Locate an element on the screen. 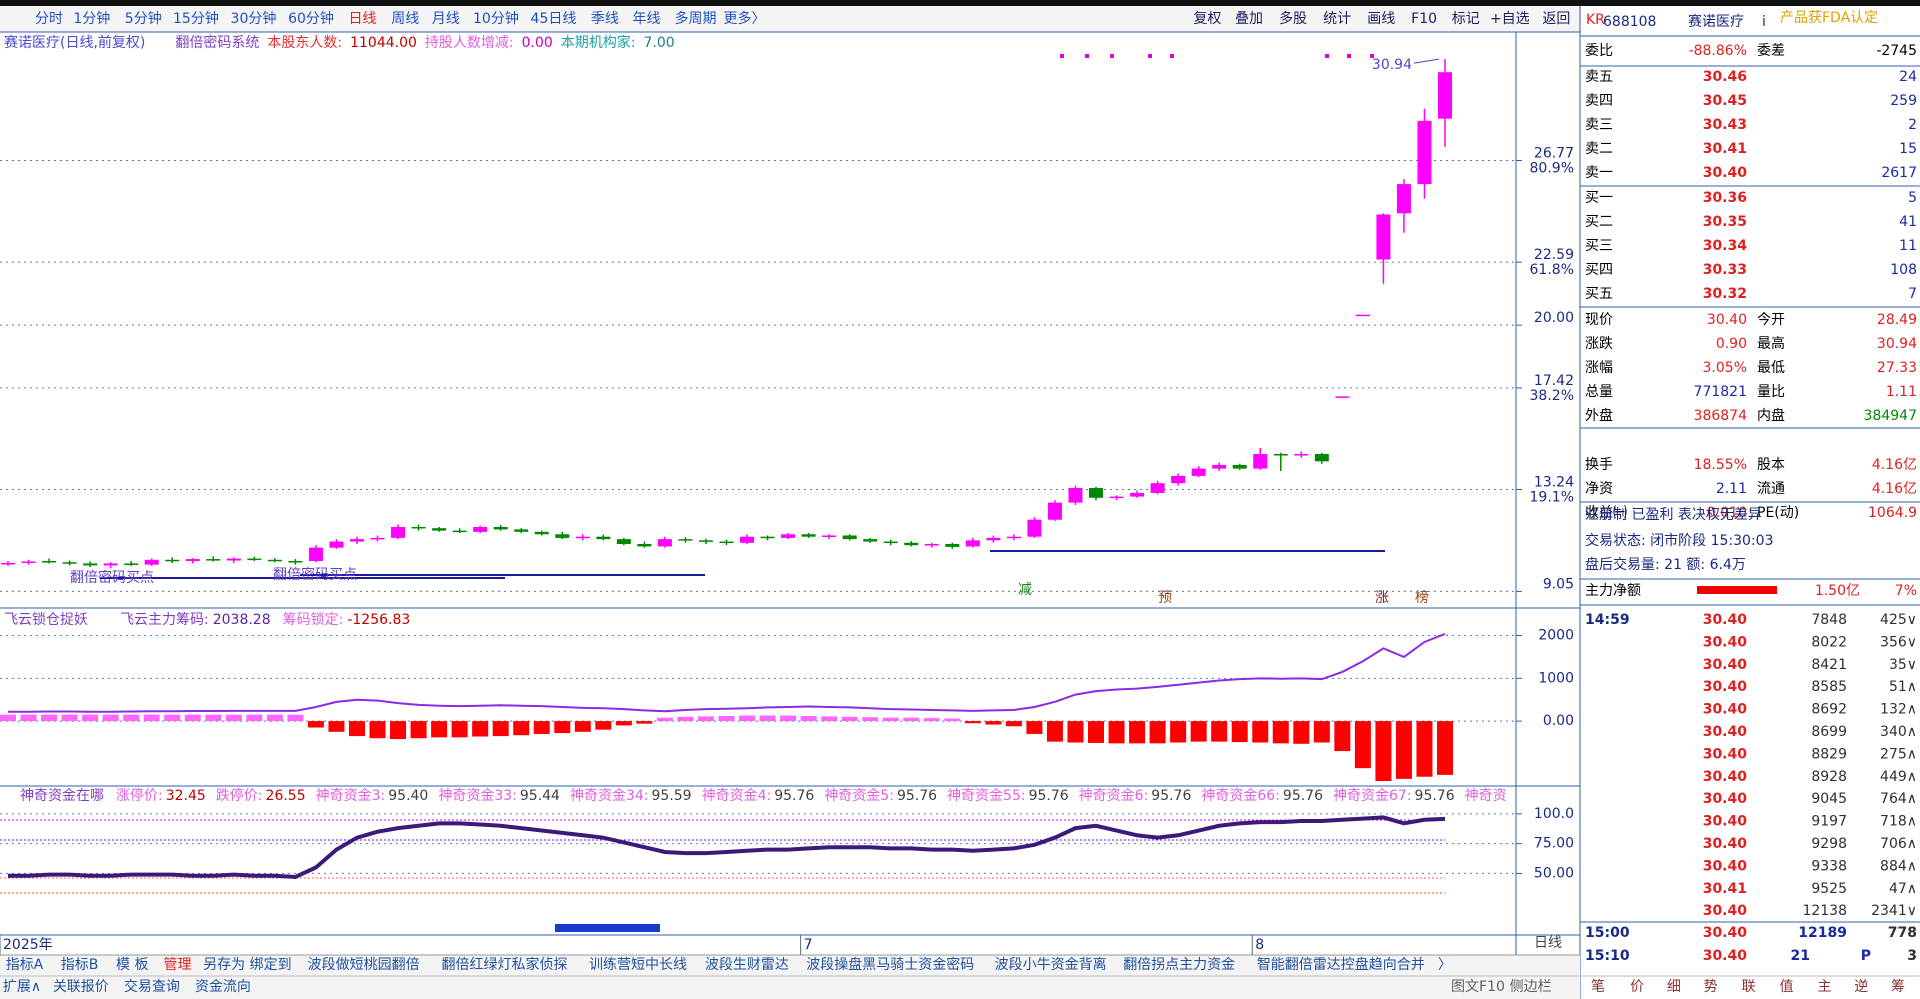  indicator-tab: 波段做短桃园翻倍 is located at coordinates (364, 965).